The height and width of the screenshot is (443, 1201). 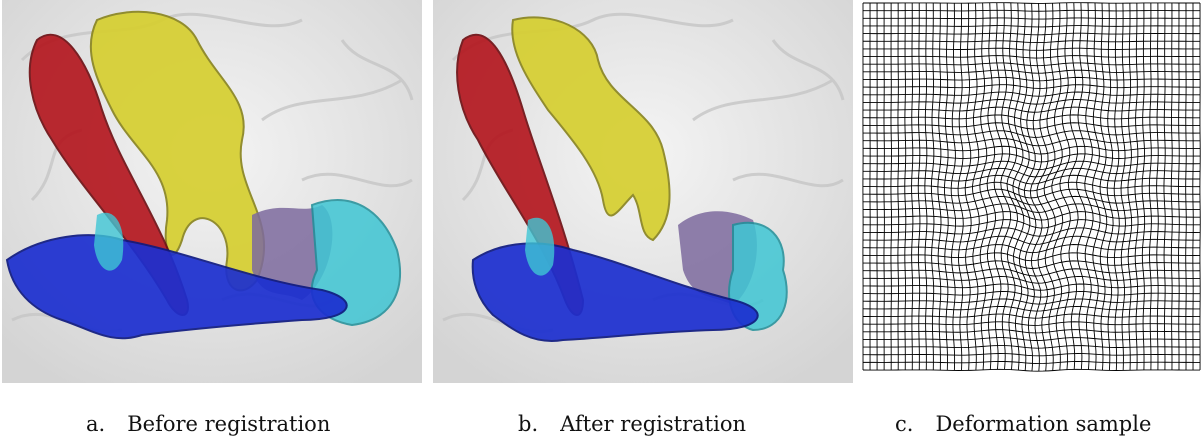 I want to click on caption-text: Deformation sample, so click(x=1043, y=424).